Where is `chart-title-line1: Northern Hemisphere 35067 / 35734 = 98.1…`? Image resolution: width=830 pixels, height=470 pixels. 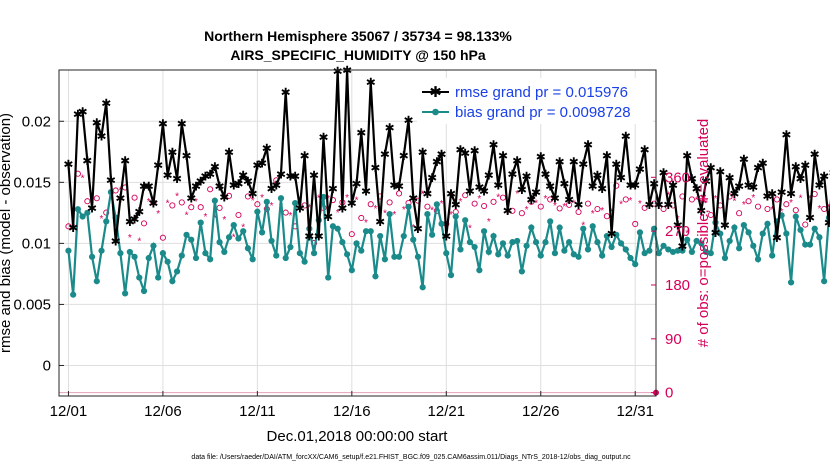 chart-title-line1: Northern Hemisphere 35067 / 35734 = 98.1… is located at coordinates (358, 36).